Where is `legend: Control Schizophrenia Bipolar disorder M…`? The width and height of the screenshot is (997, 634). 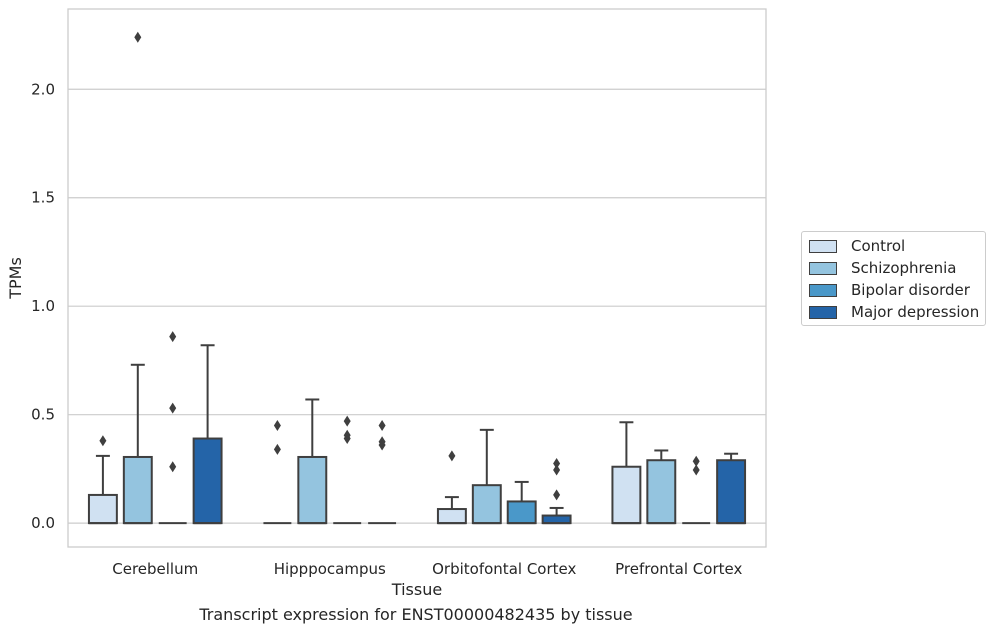 legend: Control Schizophrenia Bipolar disorder M… is located at coordinates (893, 278).